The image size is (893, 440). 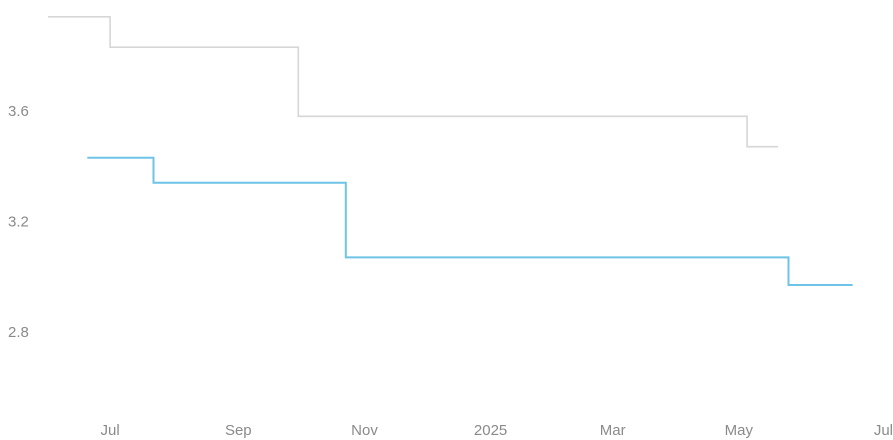 I want to click on x-axis: Jul Sep Nov 2025 Mar May Jul, so click(x=497, y=430).